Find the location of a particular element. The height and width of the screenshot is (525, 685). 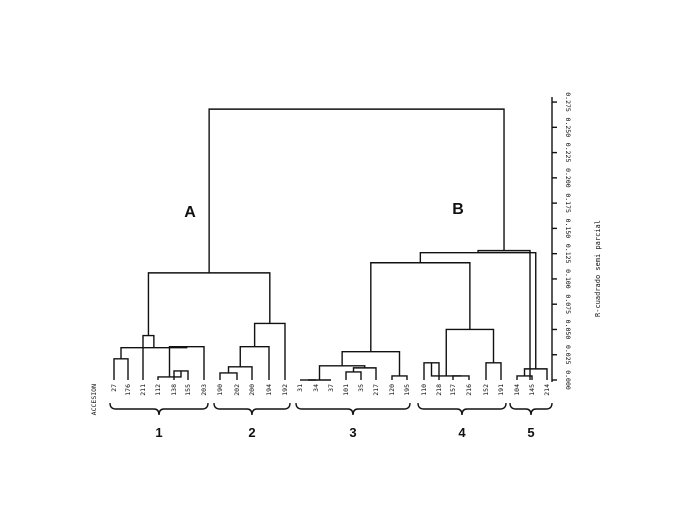

leaf-label: 145 is located at coordinates (532, 390).